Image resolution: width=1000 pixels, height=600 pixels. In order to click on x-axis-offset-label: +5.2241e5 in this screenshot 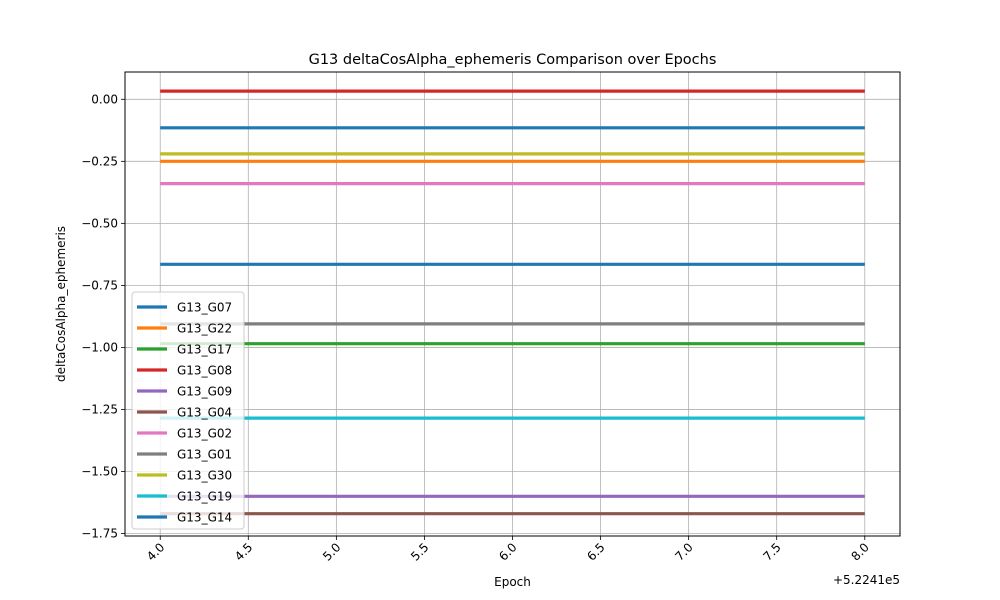, I will do `click(866, 580)`.